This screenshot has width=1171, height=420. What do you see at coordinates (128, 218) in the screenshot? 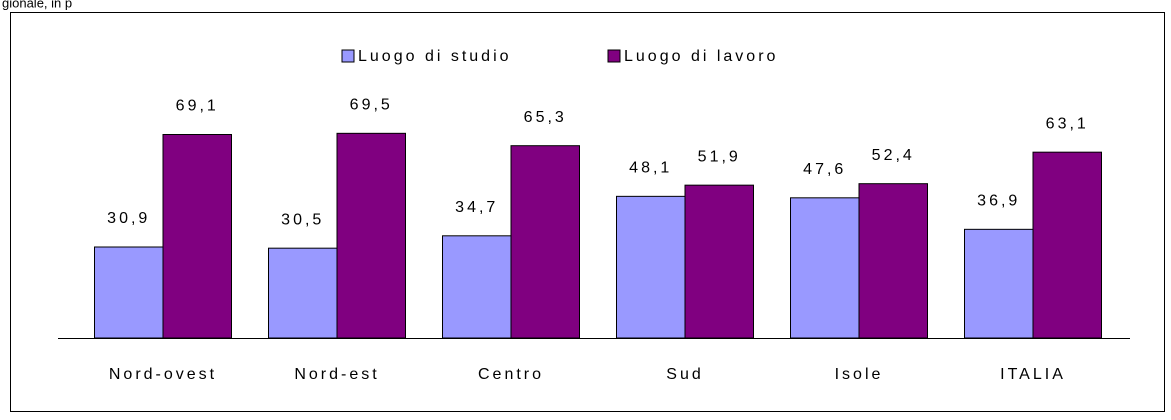
I see `data-label: 30,9` at bounding box center [128, 218].